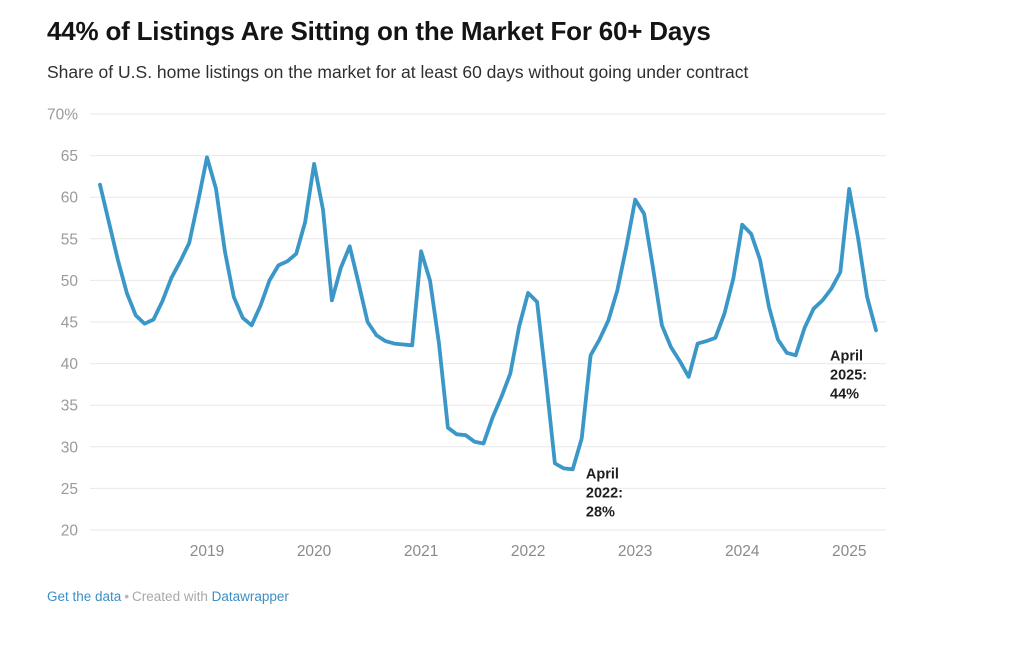  I want to click on annotation-line: 2022:, so click(604, 493).